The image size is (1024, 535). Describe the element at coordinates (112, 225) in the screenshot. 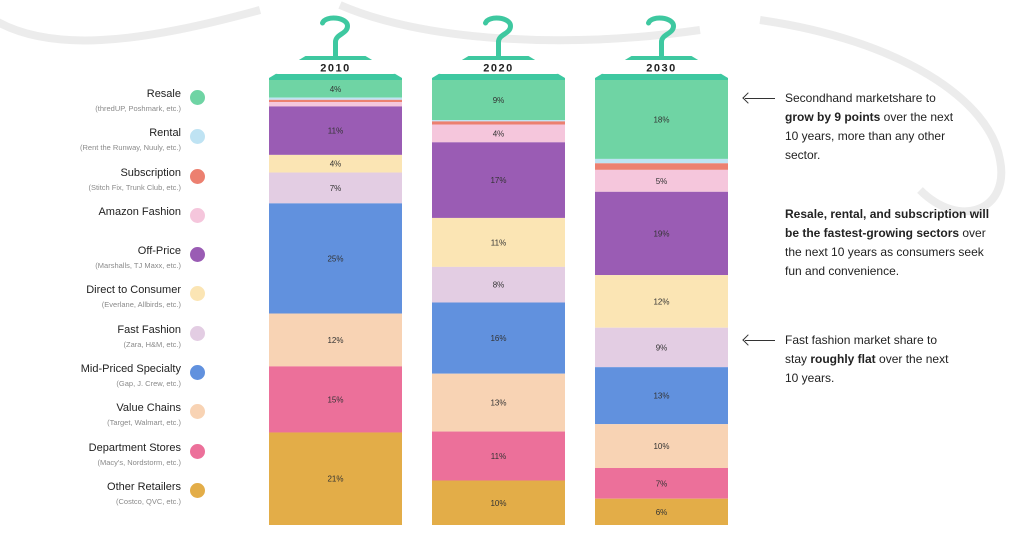

I see `legend-item: Amazon Fashion` at that location.